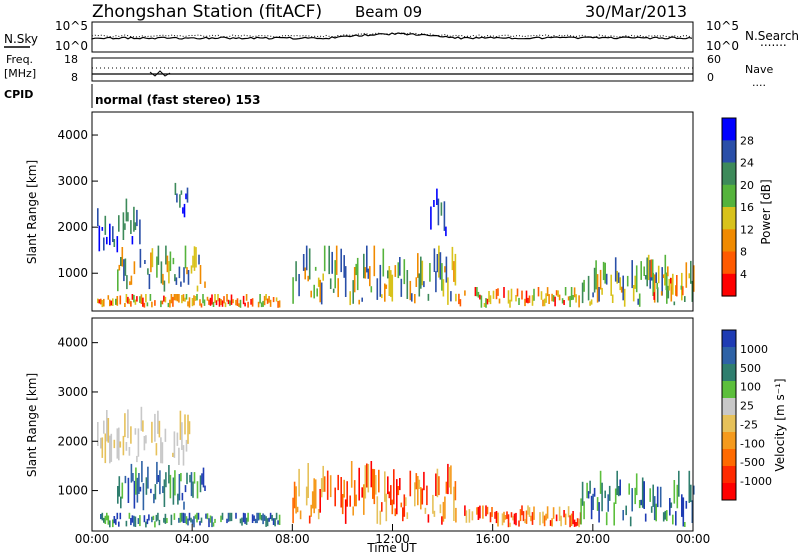  Describe the element at coordinates (729, 475) in the screenshot. I see `velocity-colorbar-swatch` at that location.